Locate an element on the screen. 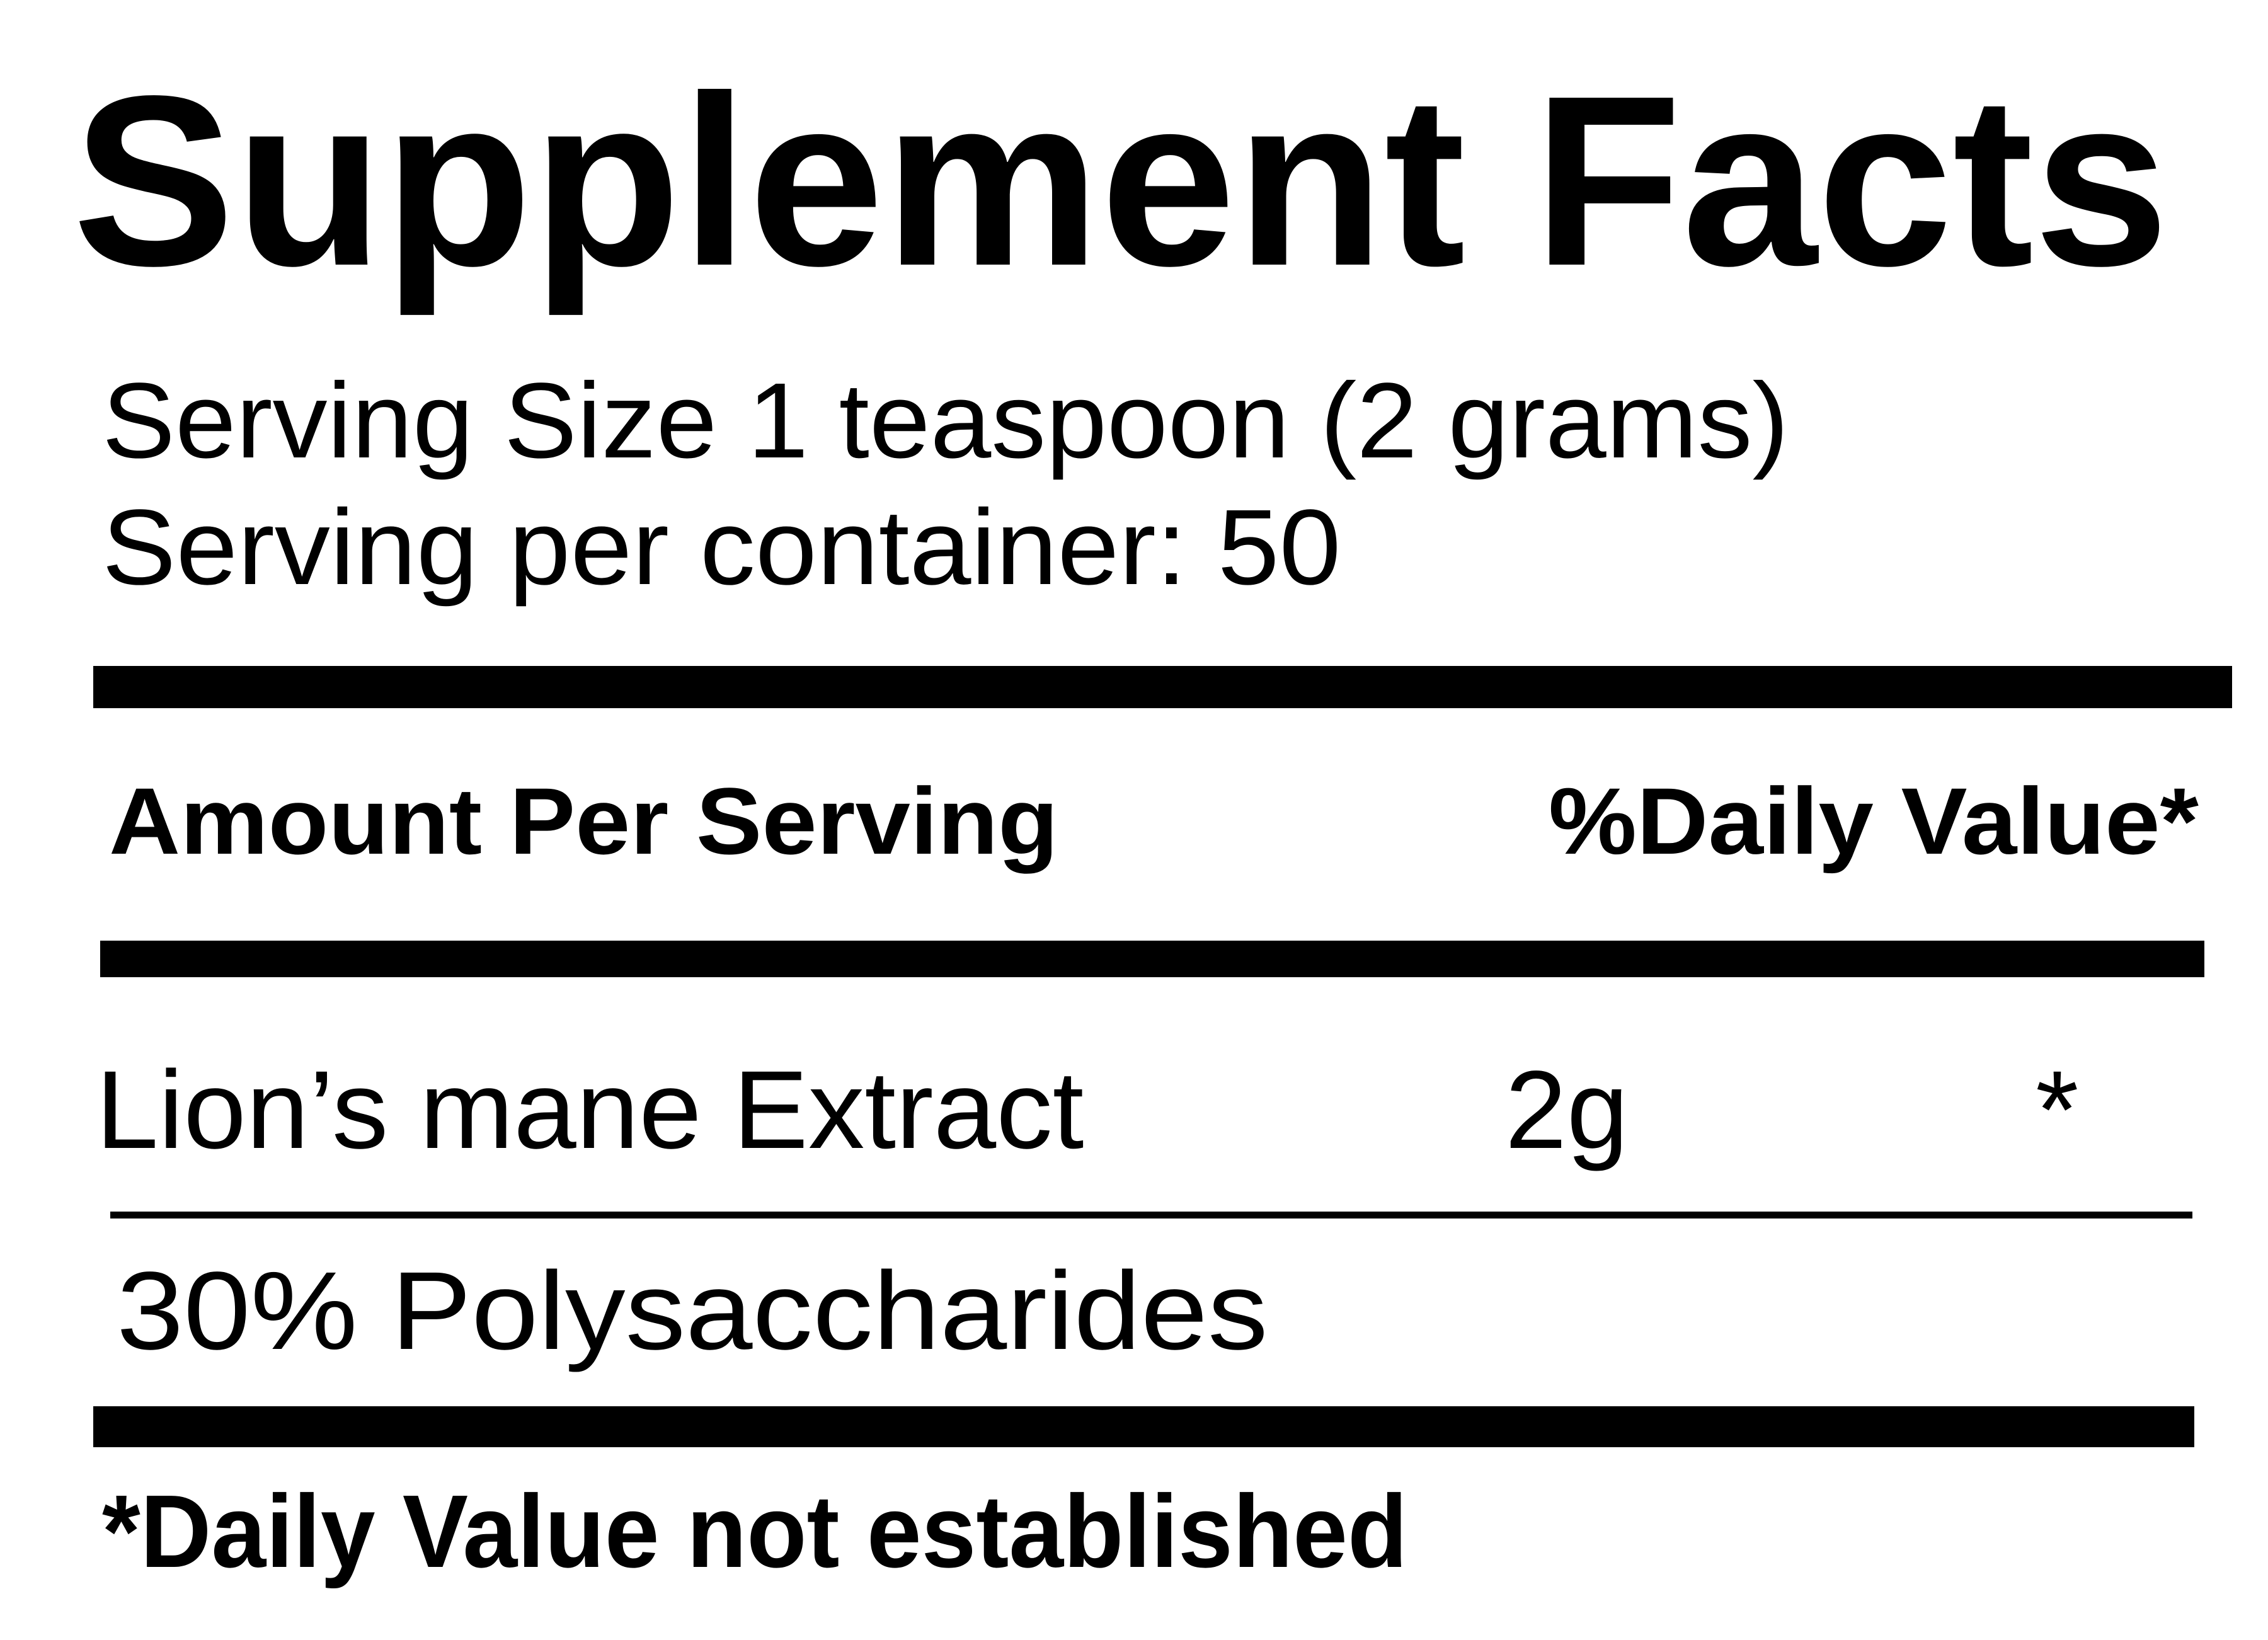 Image resolution: width=2268 pixels, height=1640 pixels. sub-ingredient: 30% Polysaccharides is located at coordinates (692, 1311).